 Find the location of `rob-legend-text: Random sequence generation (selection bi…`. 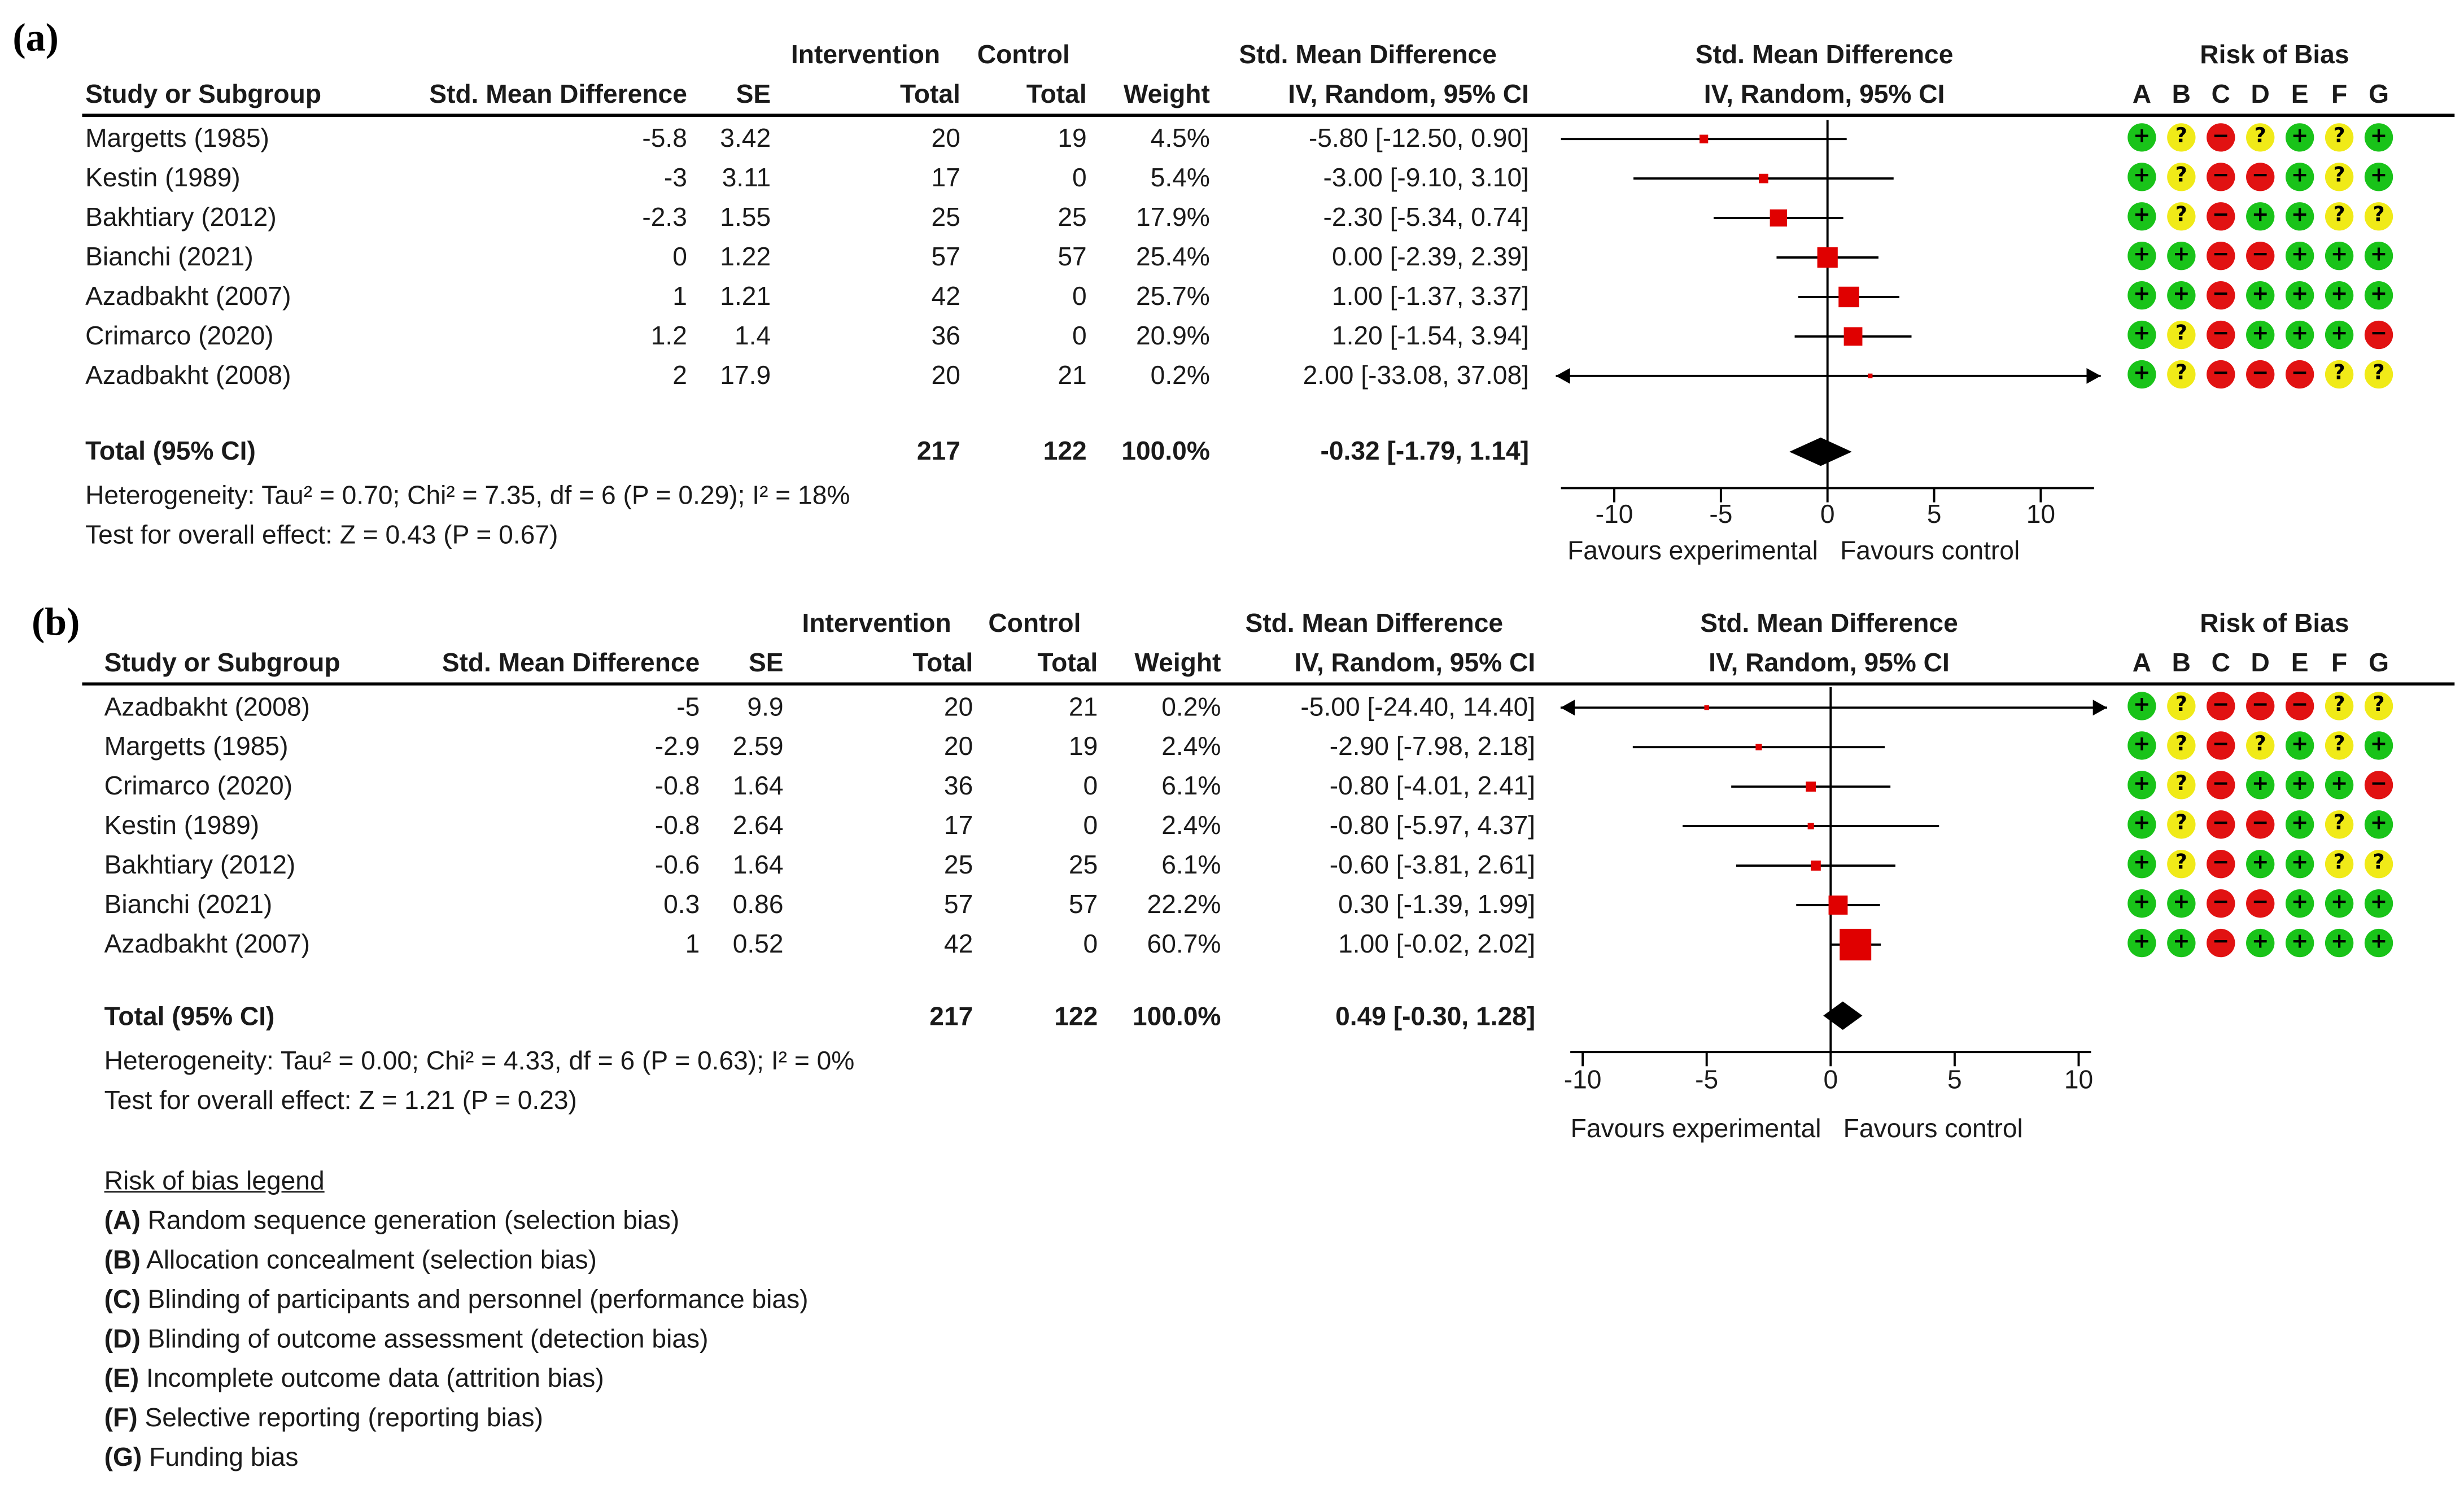

rob-legend-text: Random sequence generation (selection bi… is located at coordinates (410, 1221).